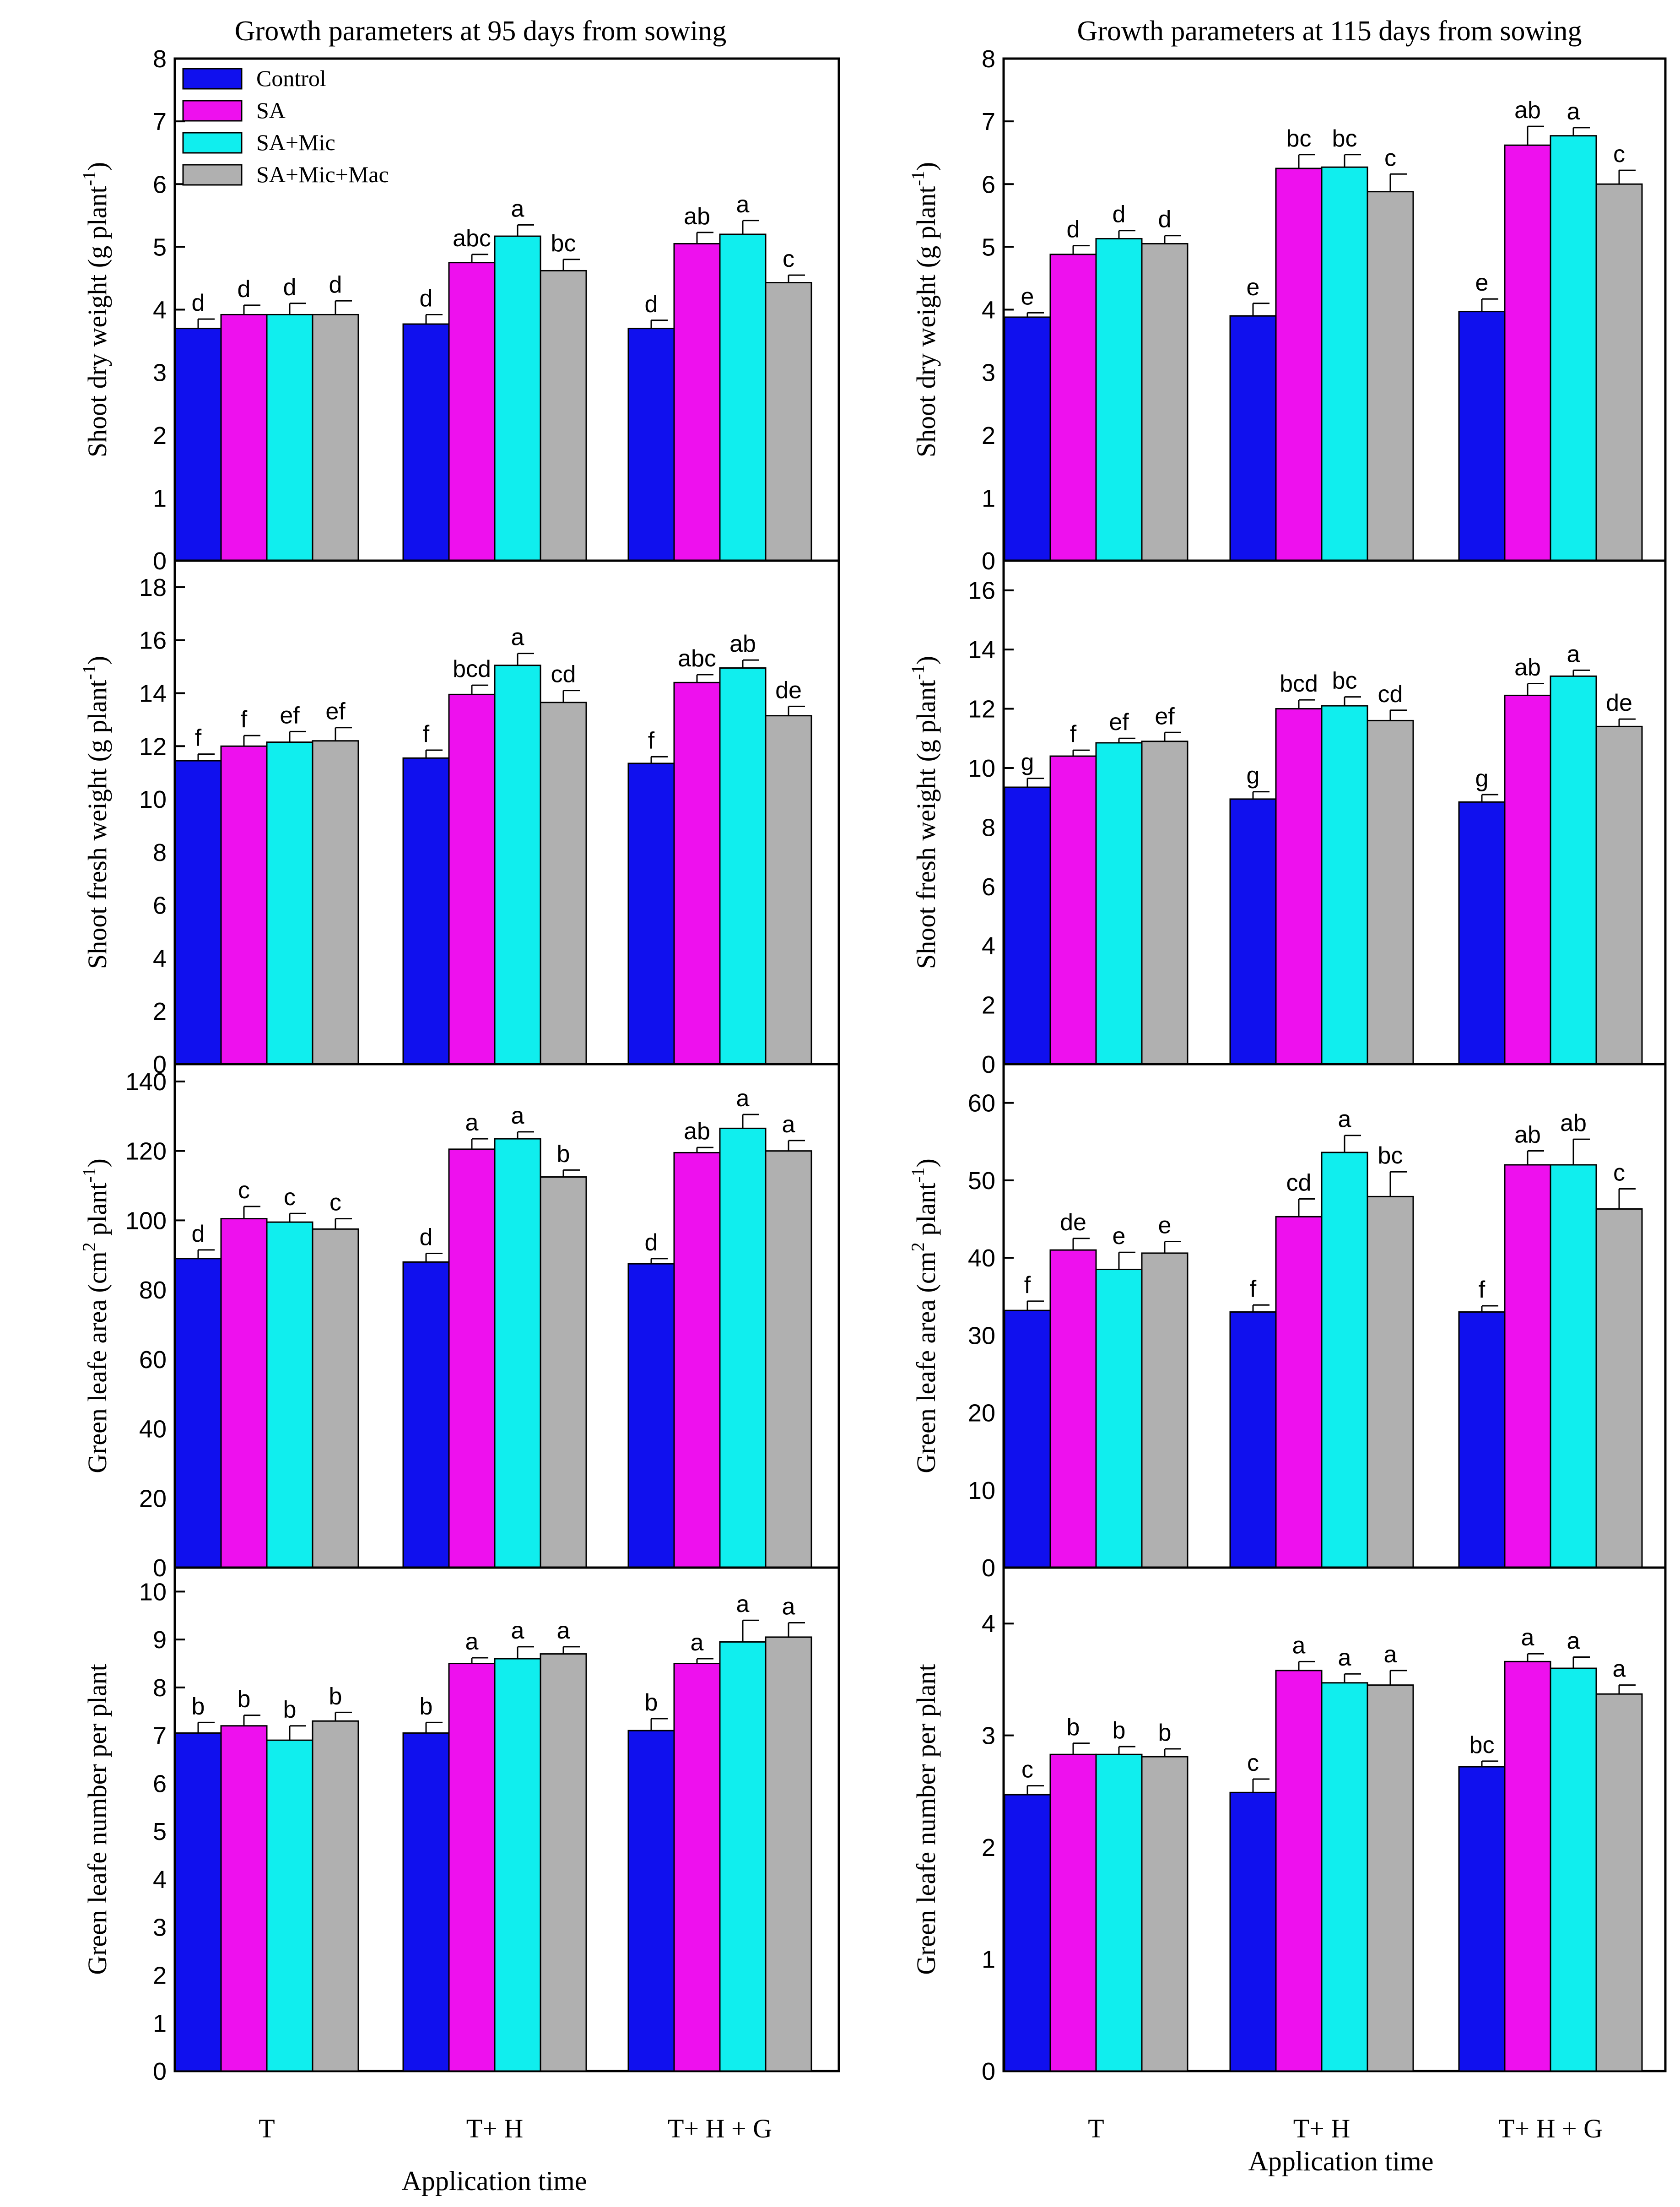  What do you see at coordinates (495, 2129) in the screenshot?
I see `x-tick-label: T+ H` at bounding box center [495, 2129].